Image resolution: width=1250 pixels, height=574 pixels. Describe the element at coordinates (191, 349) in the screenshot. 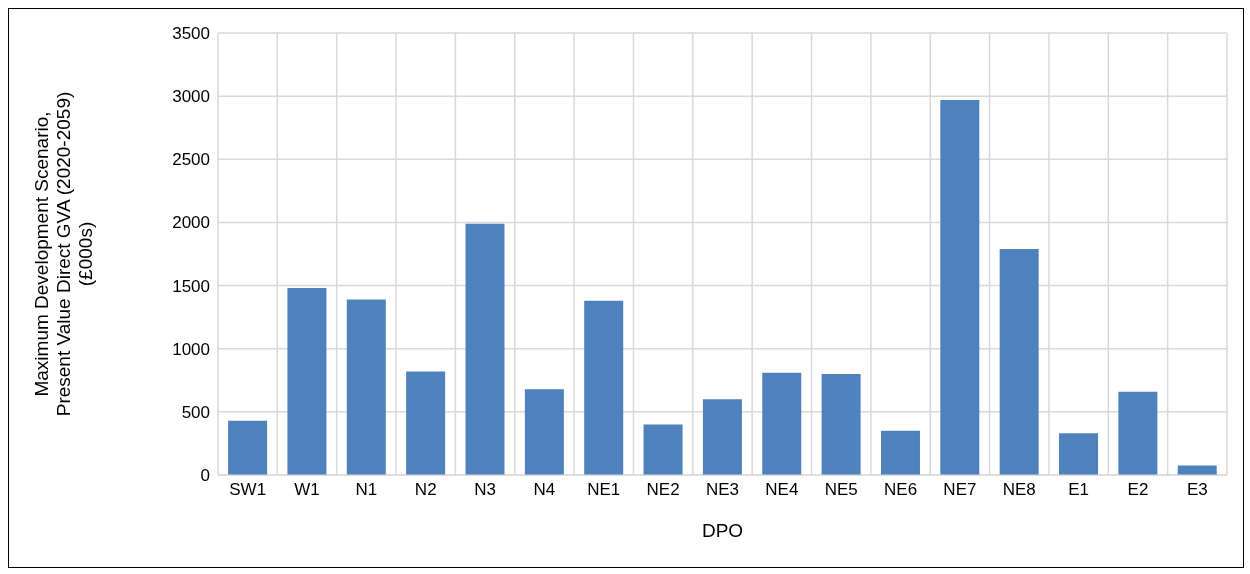

I see `y-tick-label: 1000` at that location.